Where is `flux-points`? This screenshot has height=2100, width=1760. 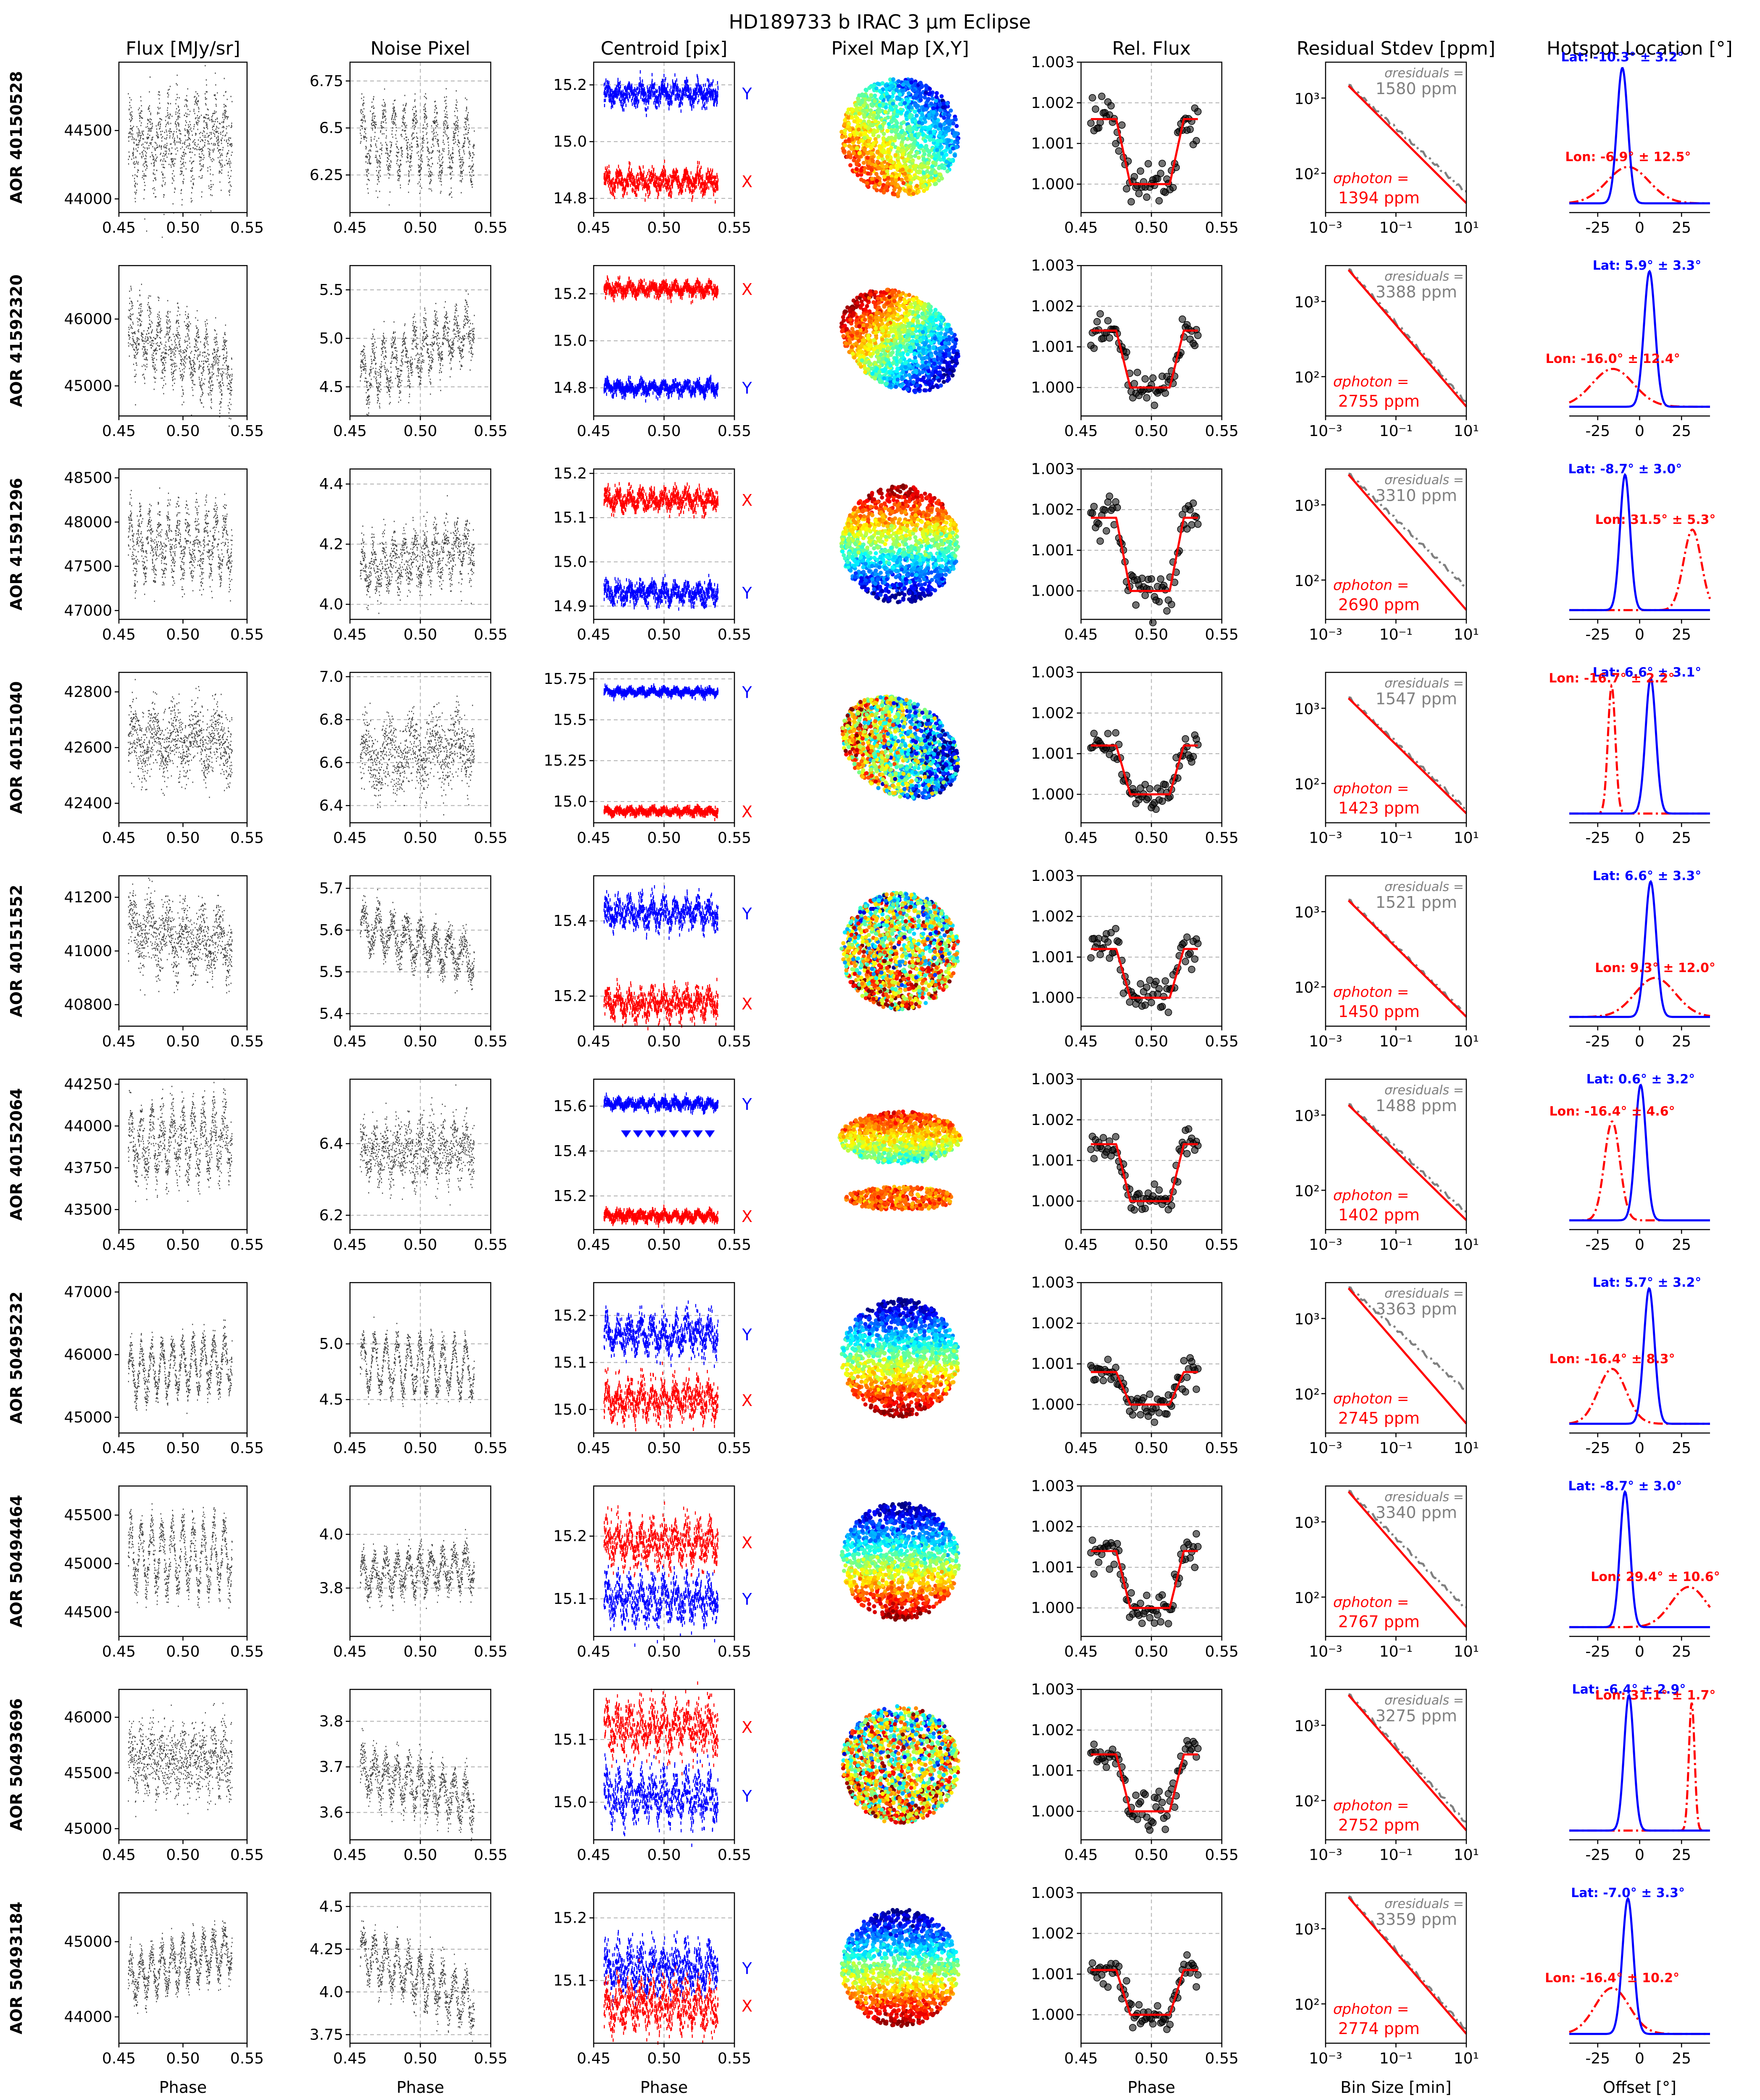
flux-points is located at coordinates (180, 151).